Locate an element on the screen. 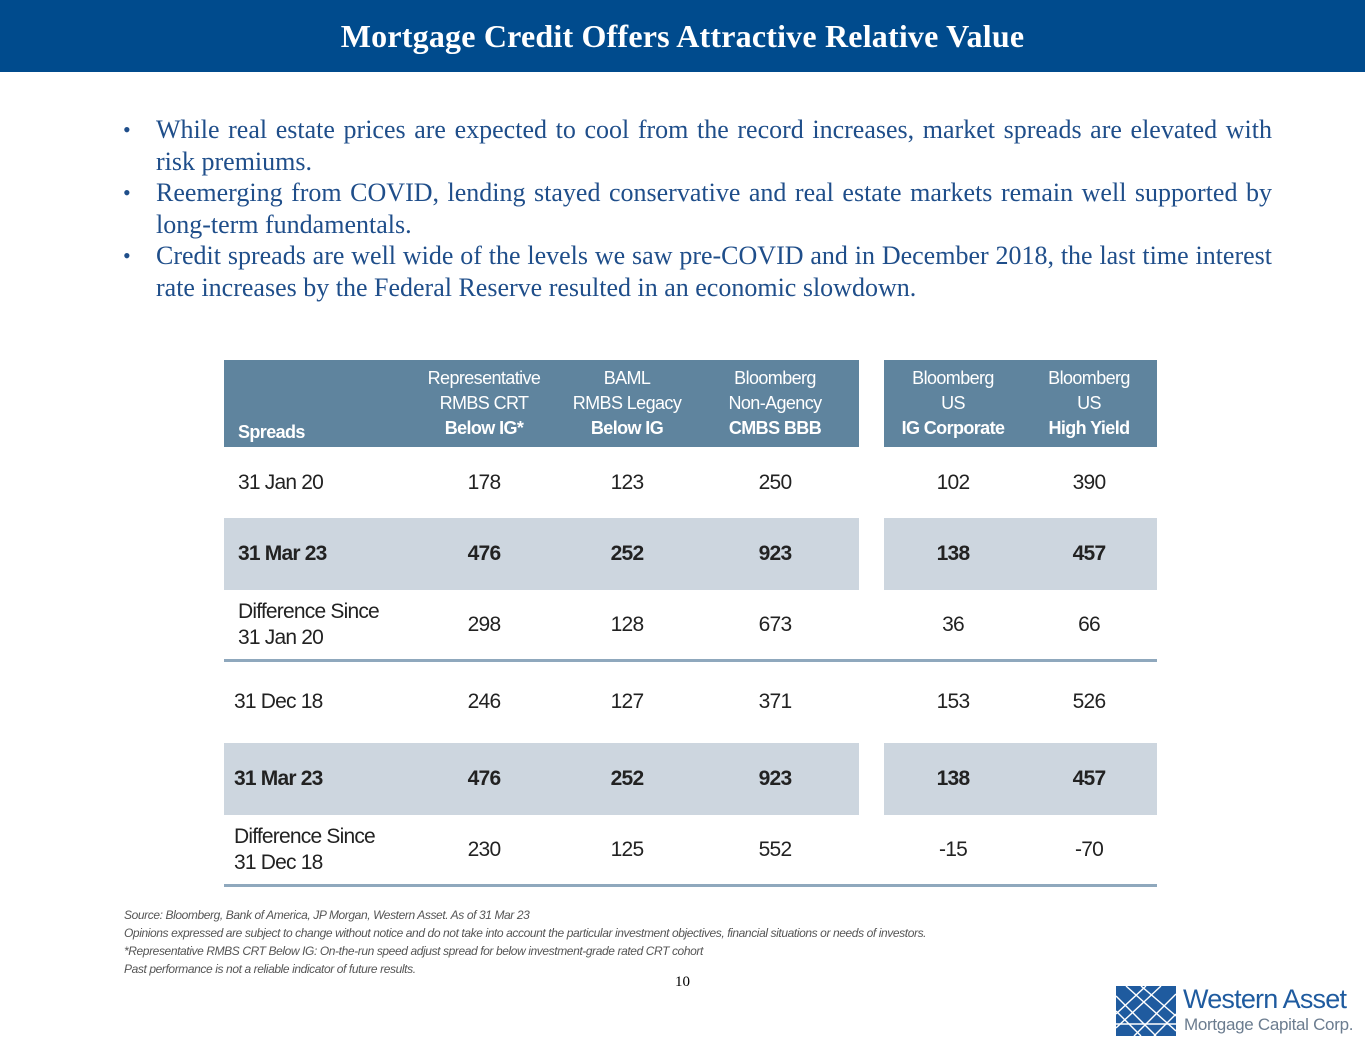  table-cell: 246 is located at coordinates (484, 701).